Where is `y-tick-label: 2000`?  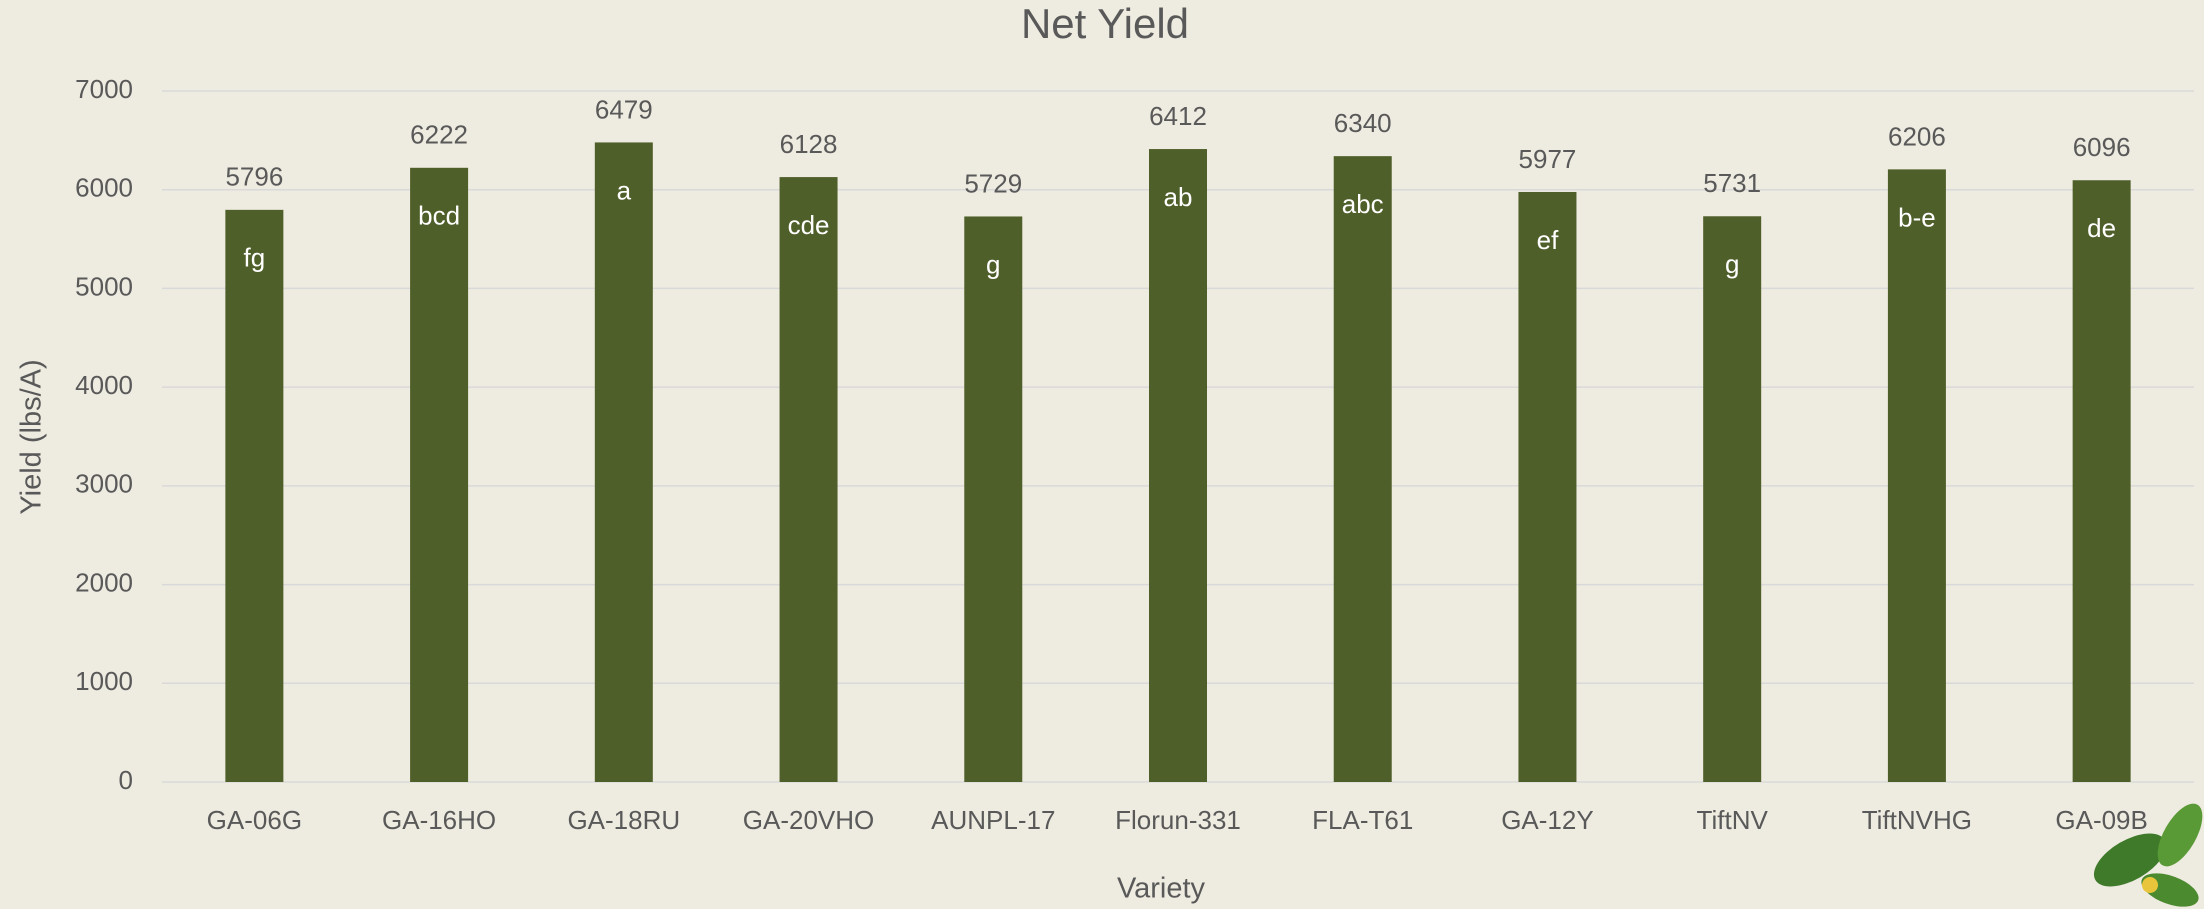 y-tick-label: 2000 is located at coordinates (104, 582).